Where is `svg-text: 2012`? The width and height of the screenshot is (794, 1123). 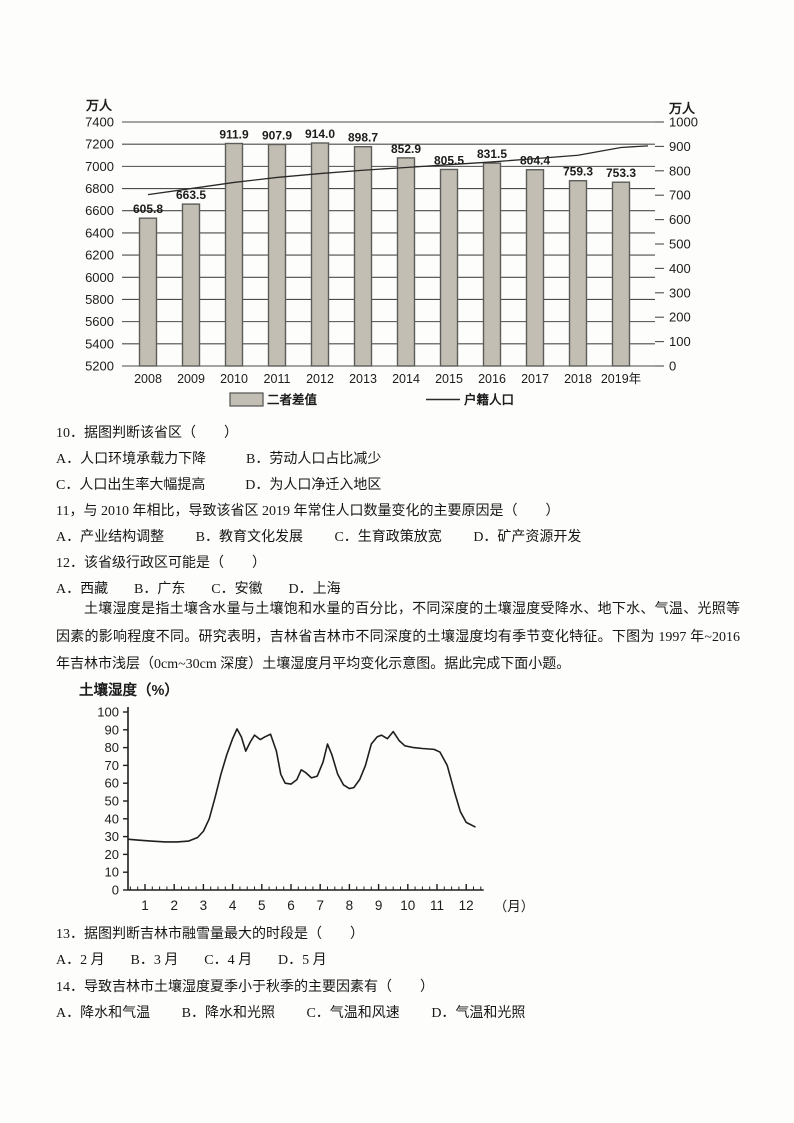
svg-text: 2012 is located at coordinates (320, 379).